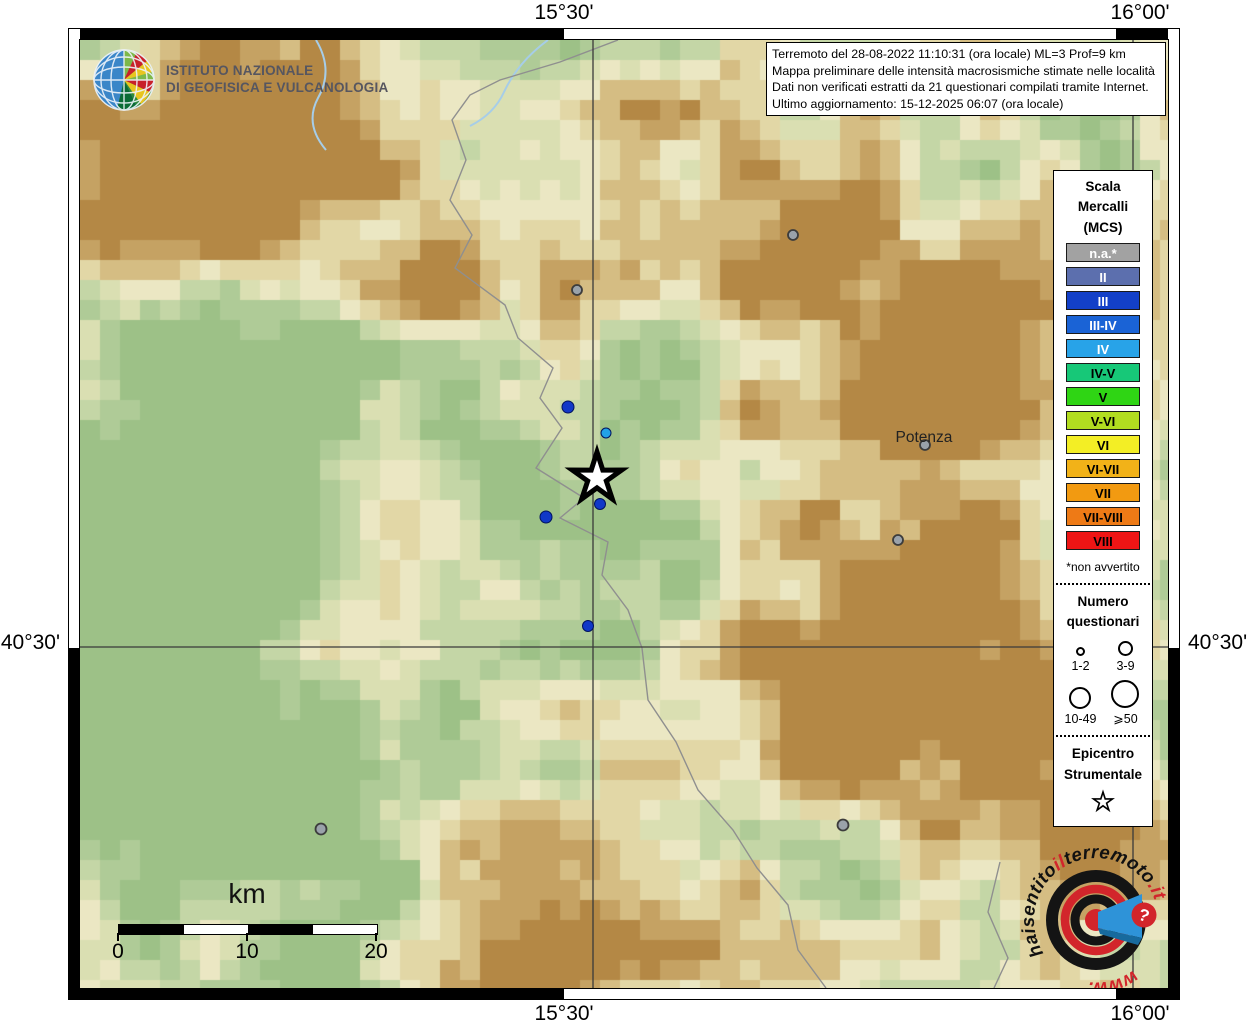  What do you see at coordinates (924, 437) in the screenshot?
I see `city-label: Potenza` at bounding box center [924, 437].